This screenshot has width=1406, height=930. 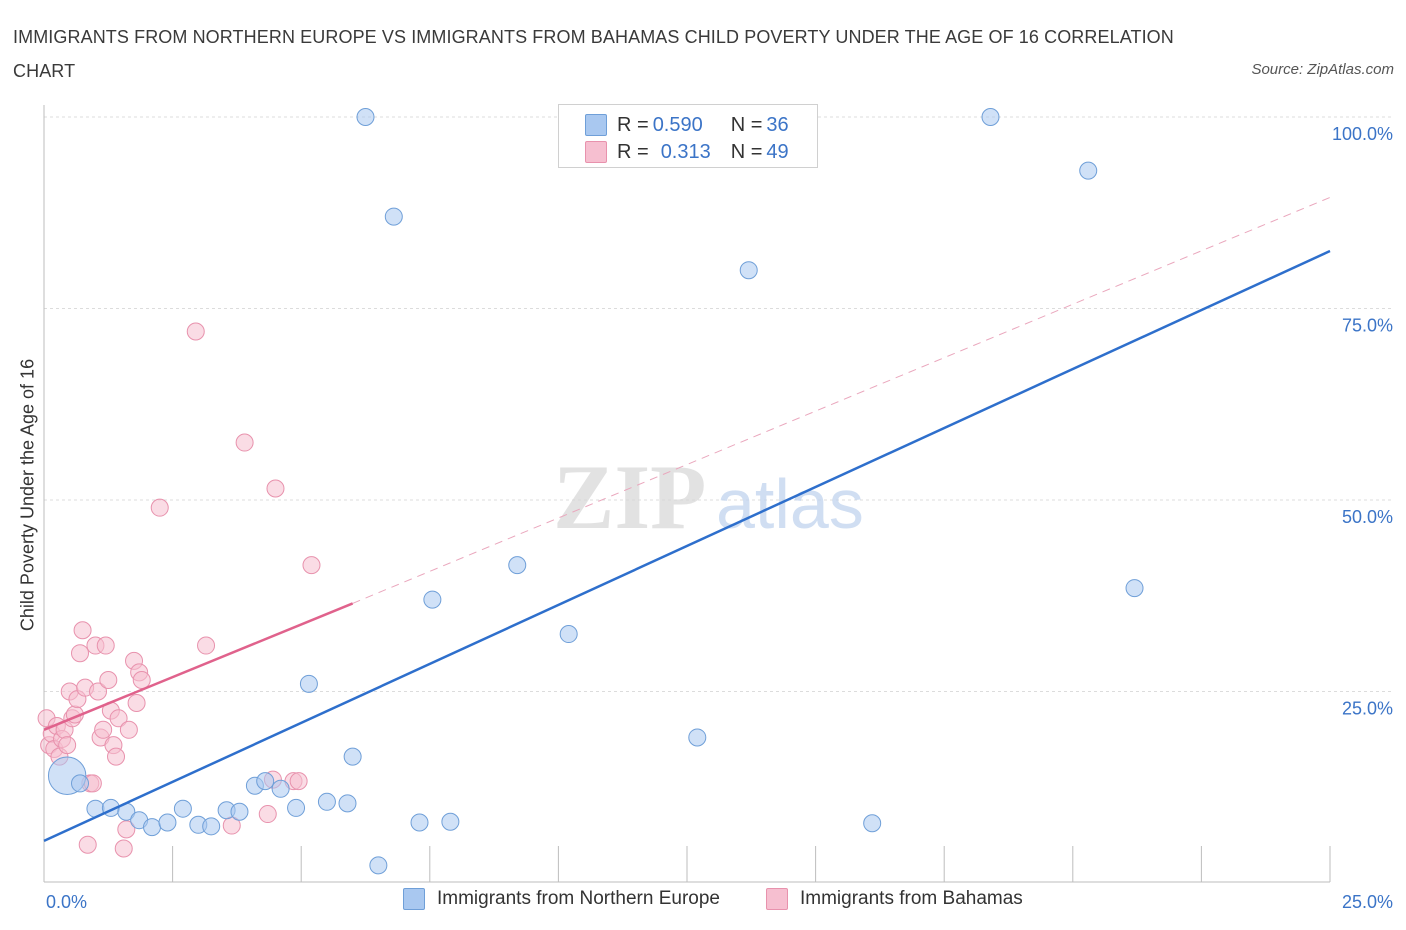 I want to click on x-tick-label: 25.0%, so click(x=1367, y=902).